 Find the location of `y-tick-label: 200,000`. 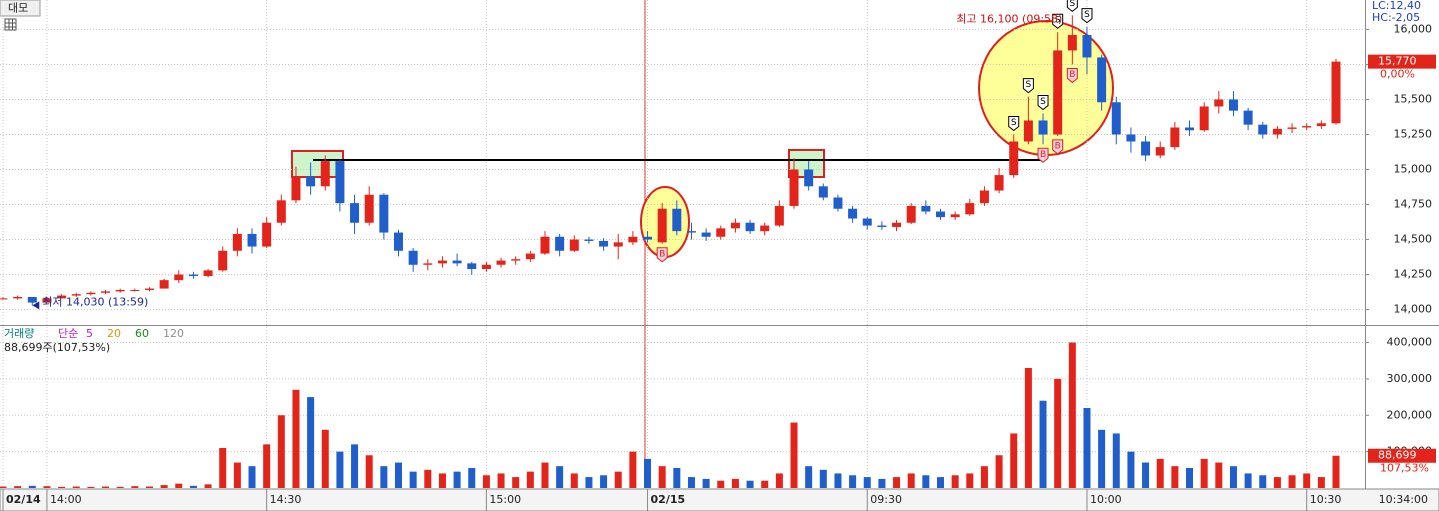

y-tick-label: 200,000 is located at coordinates (1410, 414).